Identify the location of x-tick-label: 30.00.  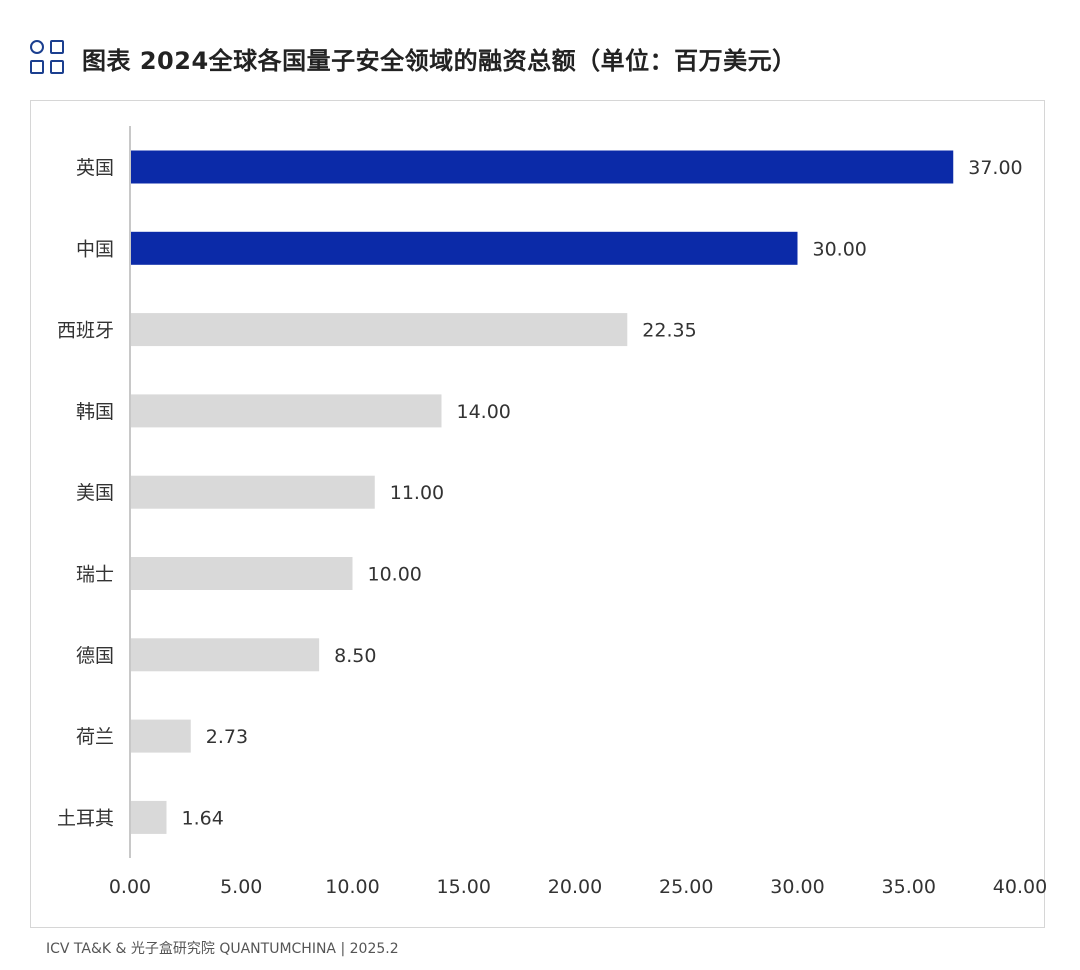
(797, 887).